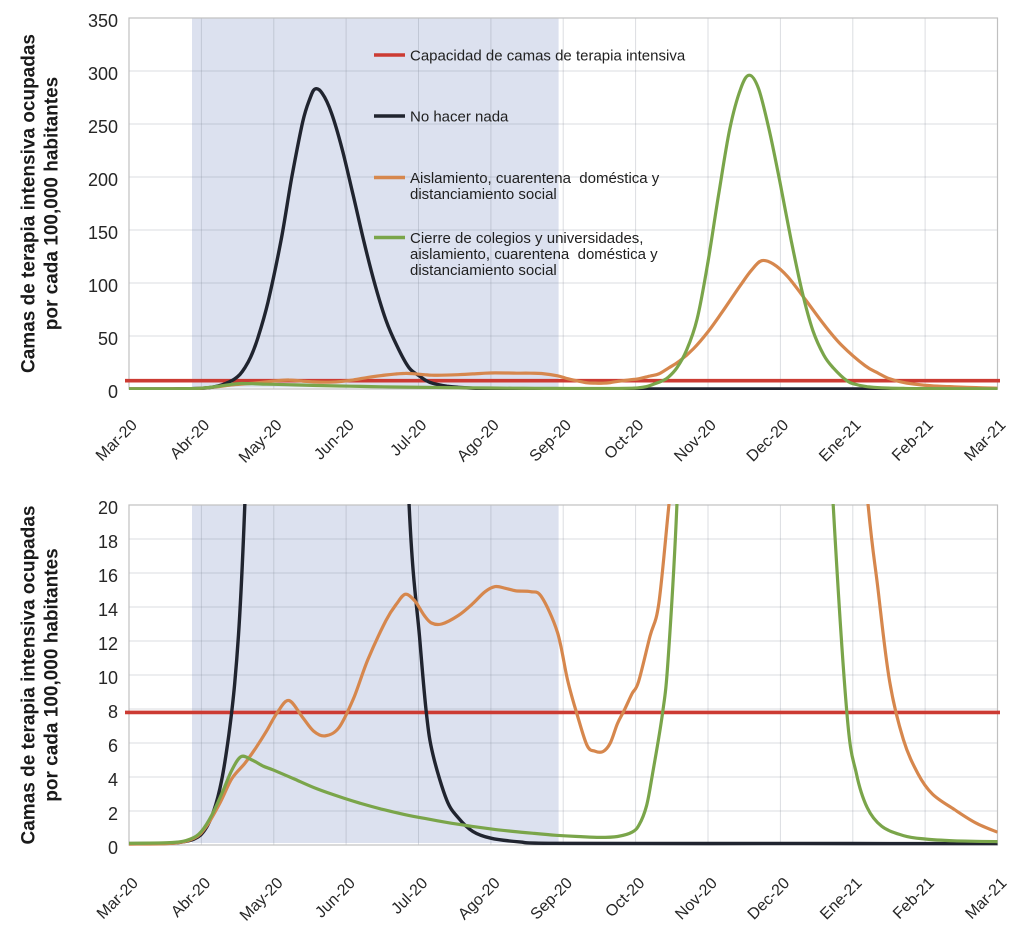 This screenshot has height=936, width=1024. Describe the element at coordinates (103, 21) in the screenshot. I see `svg-text: 350` at that location.